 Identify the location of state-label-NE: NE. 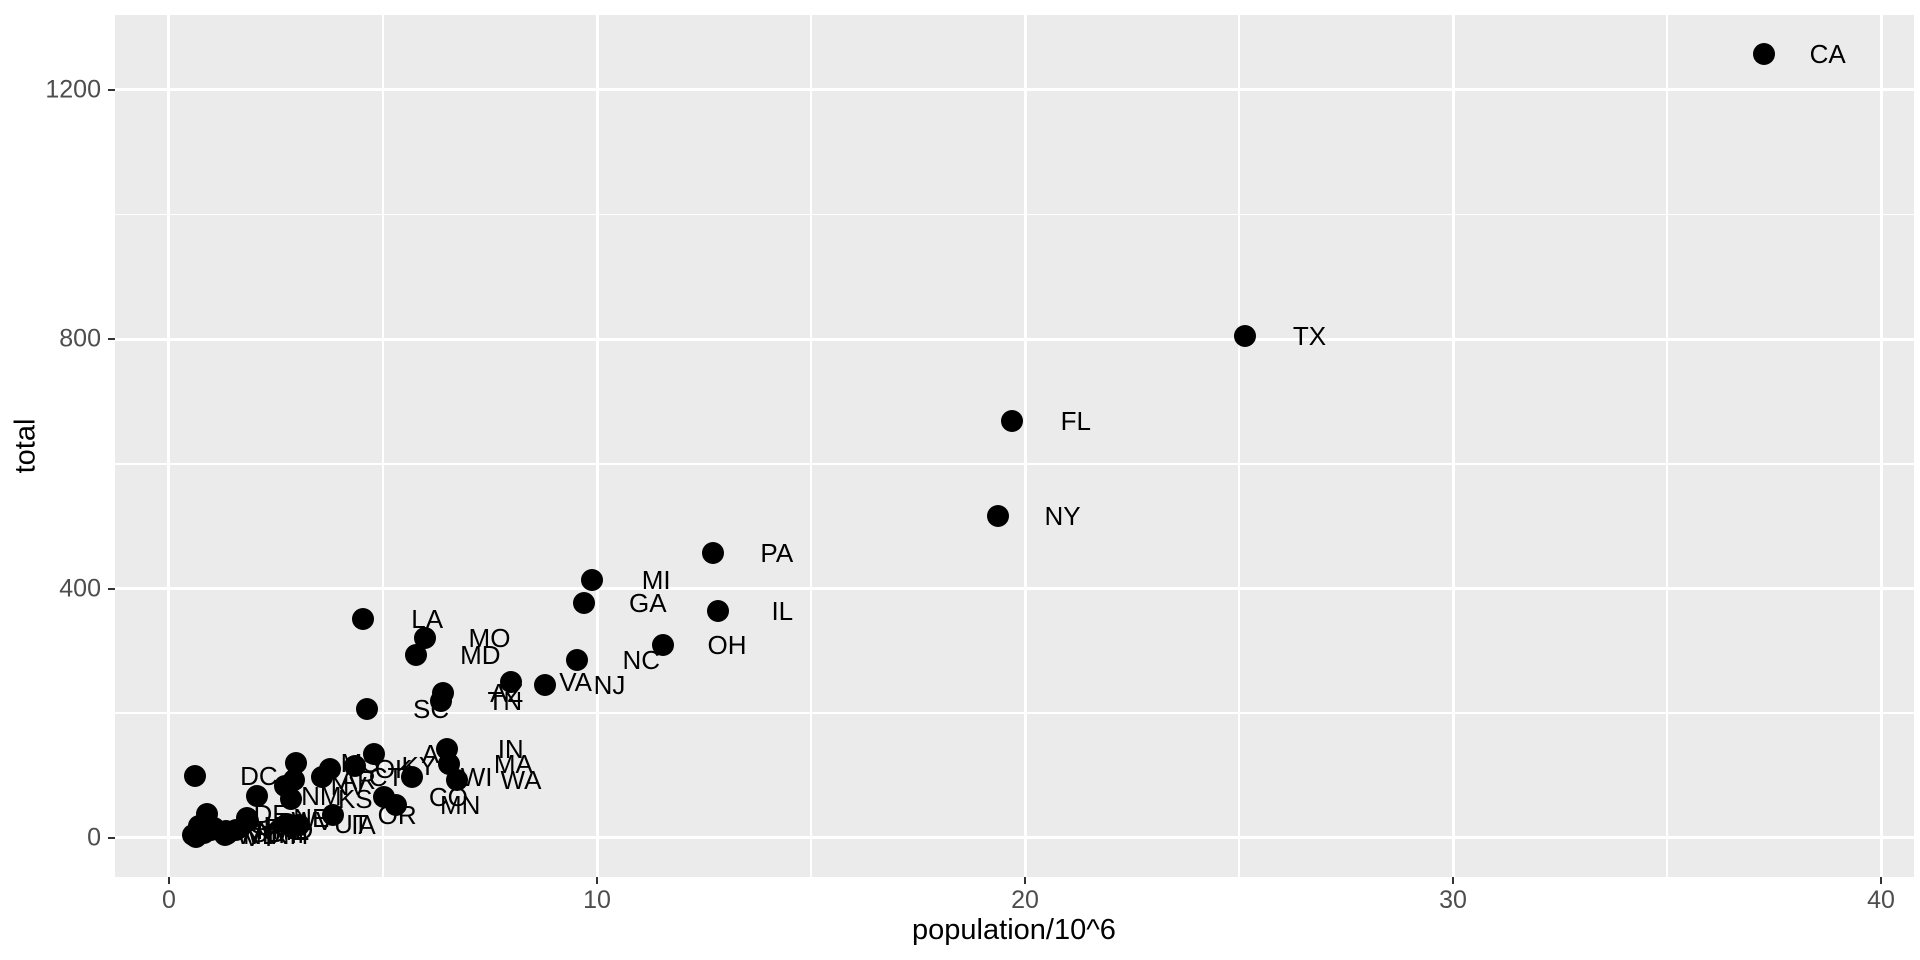
(311, 817).